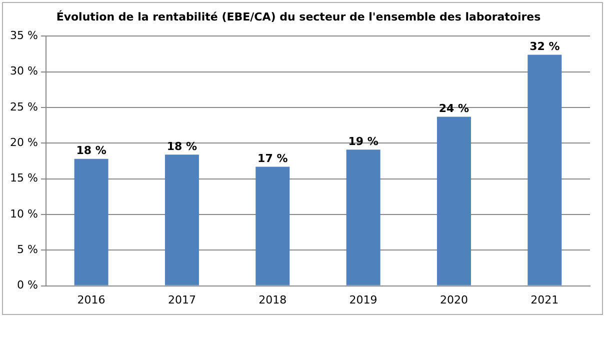 The image size is (605, 341). What do you see at coordinates (24, 213) in the screenshot?
I see `y-tick-label: 10 %` at bounding box center [24, 213].